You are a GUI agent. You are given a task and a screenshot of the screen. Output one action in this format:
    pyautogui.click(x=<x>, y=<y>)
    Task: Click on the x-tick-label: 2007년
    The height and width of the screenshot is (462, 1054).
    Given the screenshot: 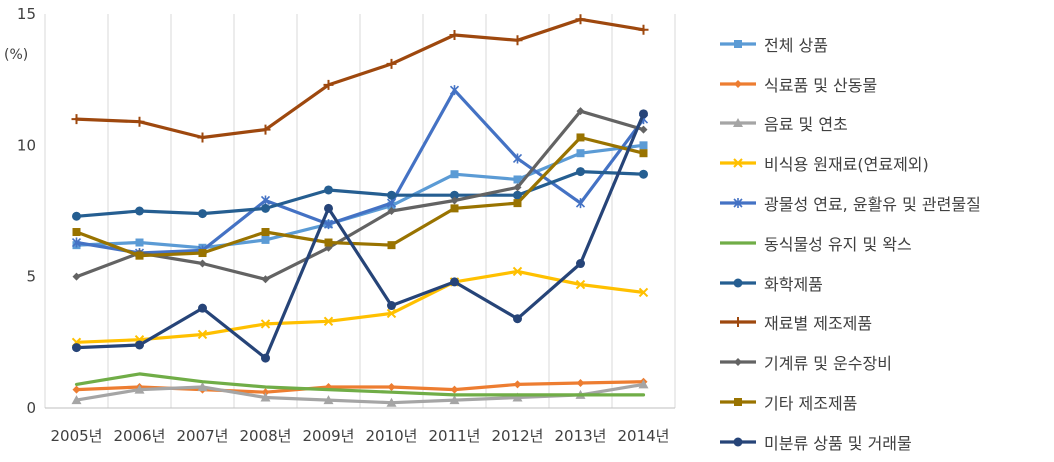 What is the action you would take?
    pyautogui.click(x=203, y=436)
    